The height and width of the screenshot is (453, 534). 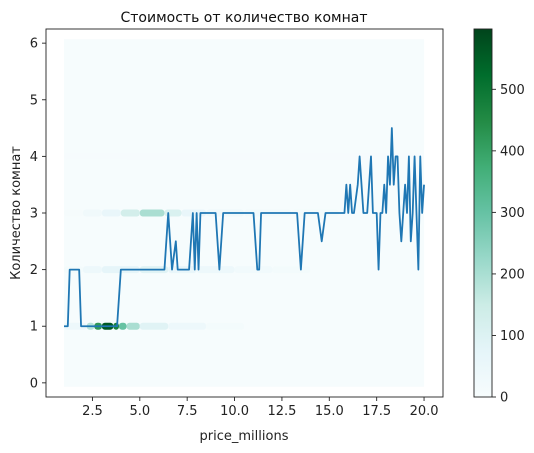 I want to click on colorbar-tick-label: 500, so click(x=512, y=90).